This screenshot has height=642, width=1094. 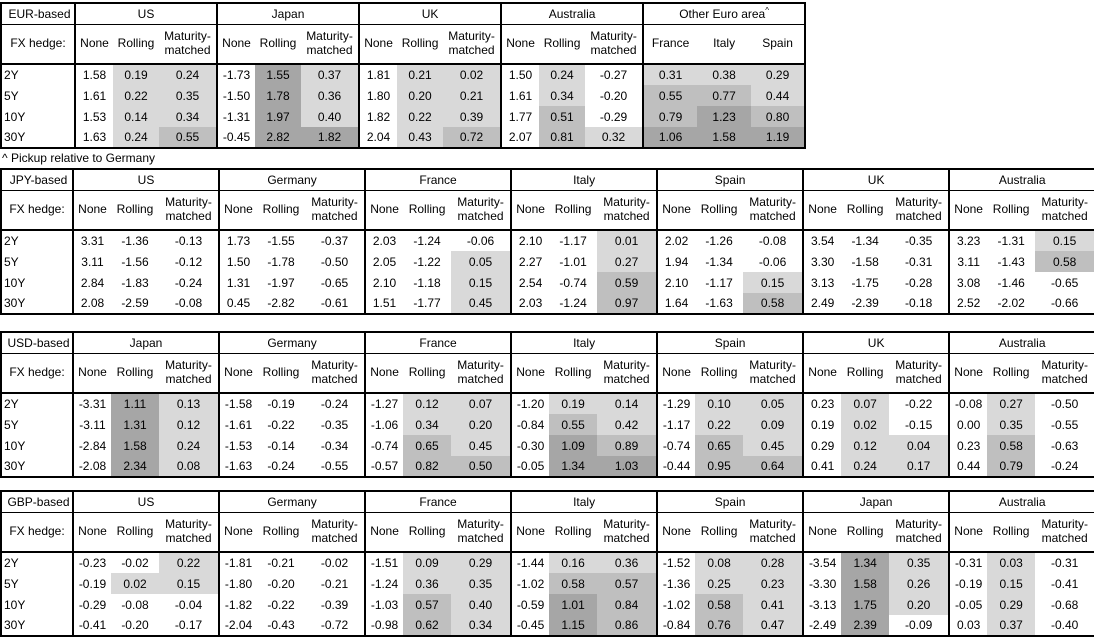 I want to click on value-cell: 0.32, so click(x=614, y=137).